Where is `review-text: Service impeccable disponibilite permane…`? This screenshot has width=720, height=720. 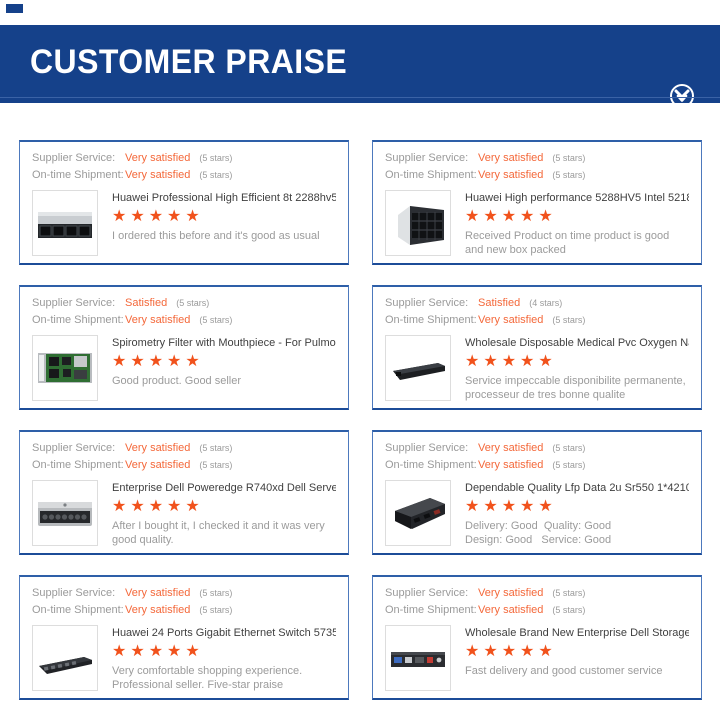 review-text: Service impeccable disponibilite permane… is located at coordinates (577, 388).